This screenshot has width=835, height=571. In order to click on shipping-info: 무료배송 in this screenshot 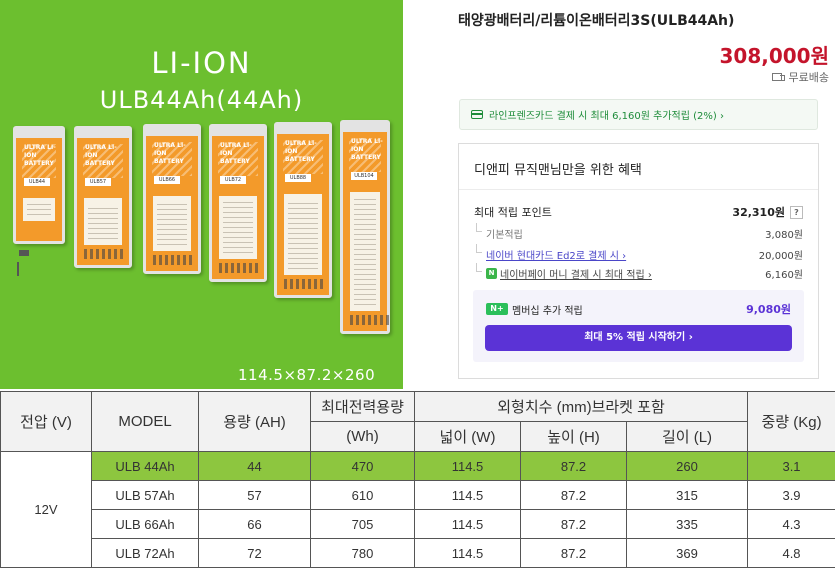, I will do `click(800, 77)`.